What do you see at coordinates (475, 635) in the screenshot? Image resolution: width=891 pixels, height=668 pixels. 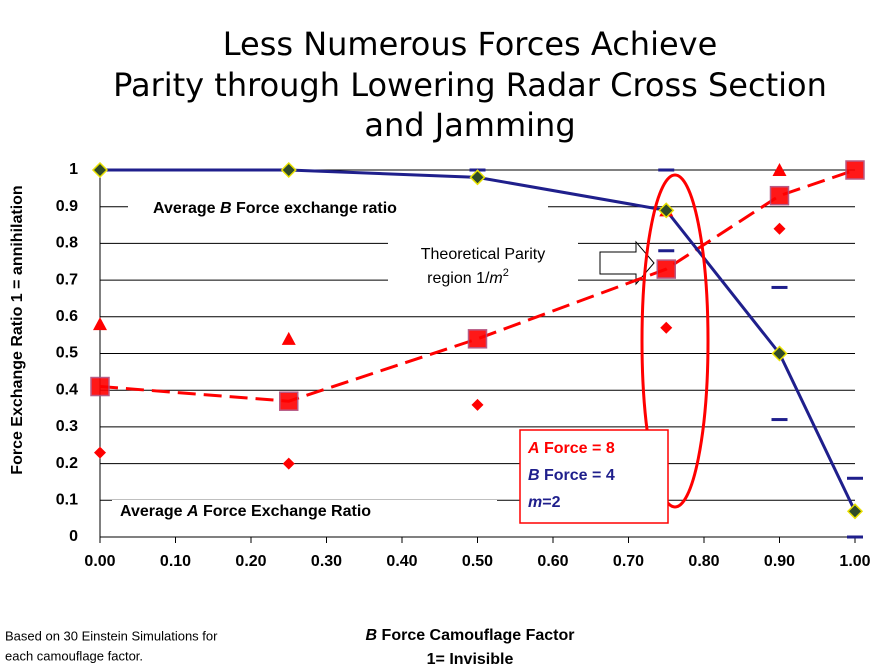 I see `text: Force Camouflage Factor` at bounding box center [475, 635].